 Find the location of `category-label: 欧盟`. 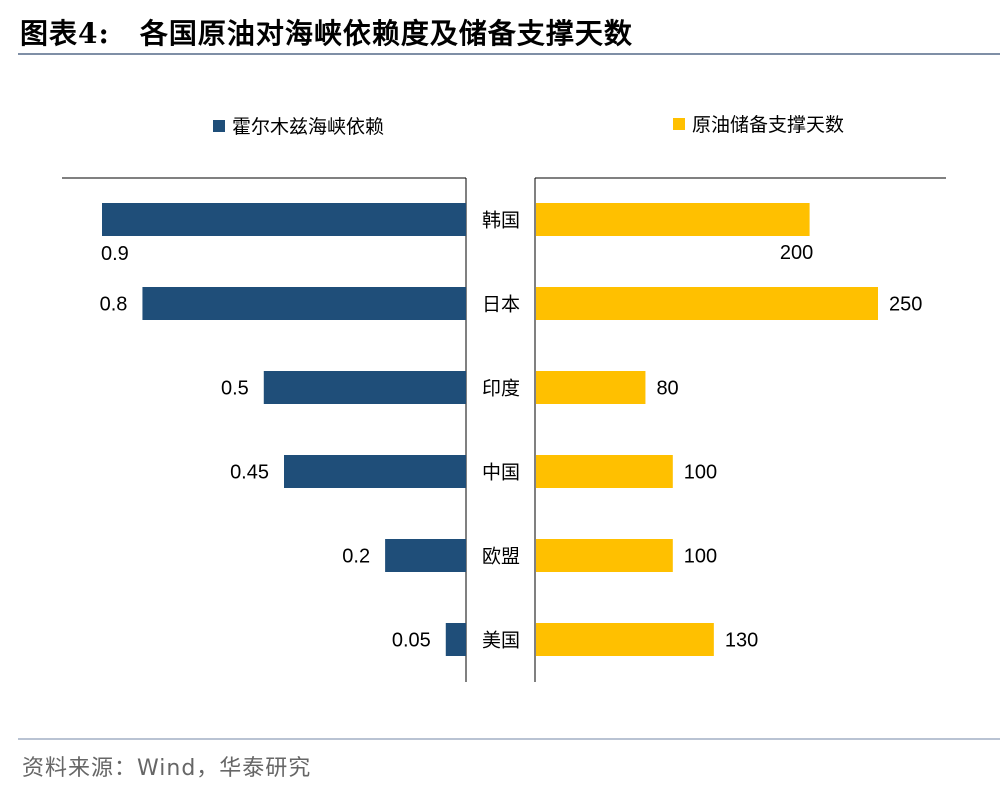

category-label: 欧盟 is located at coordinates (501, 557).